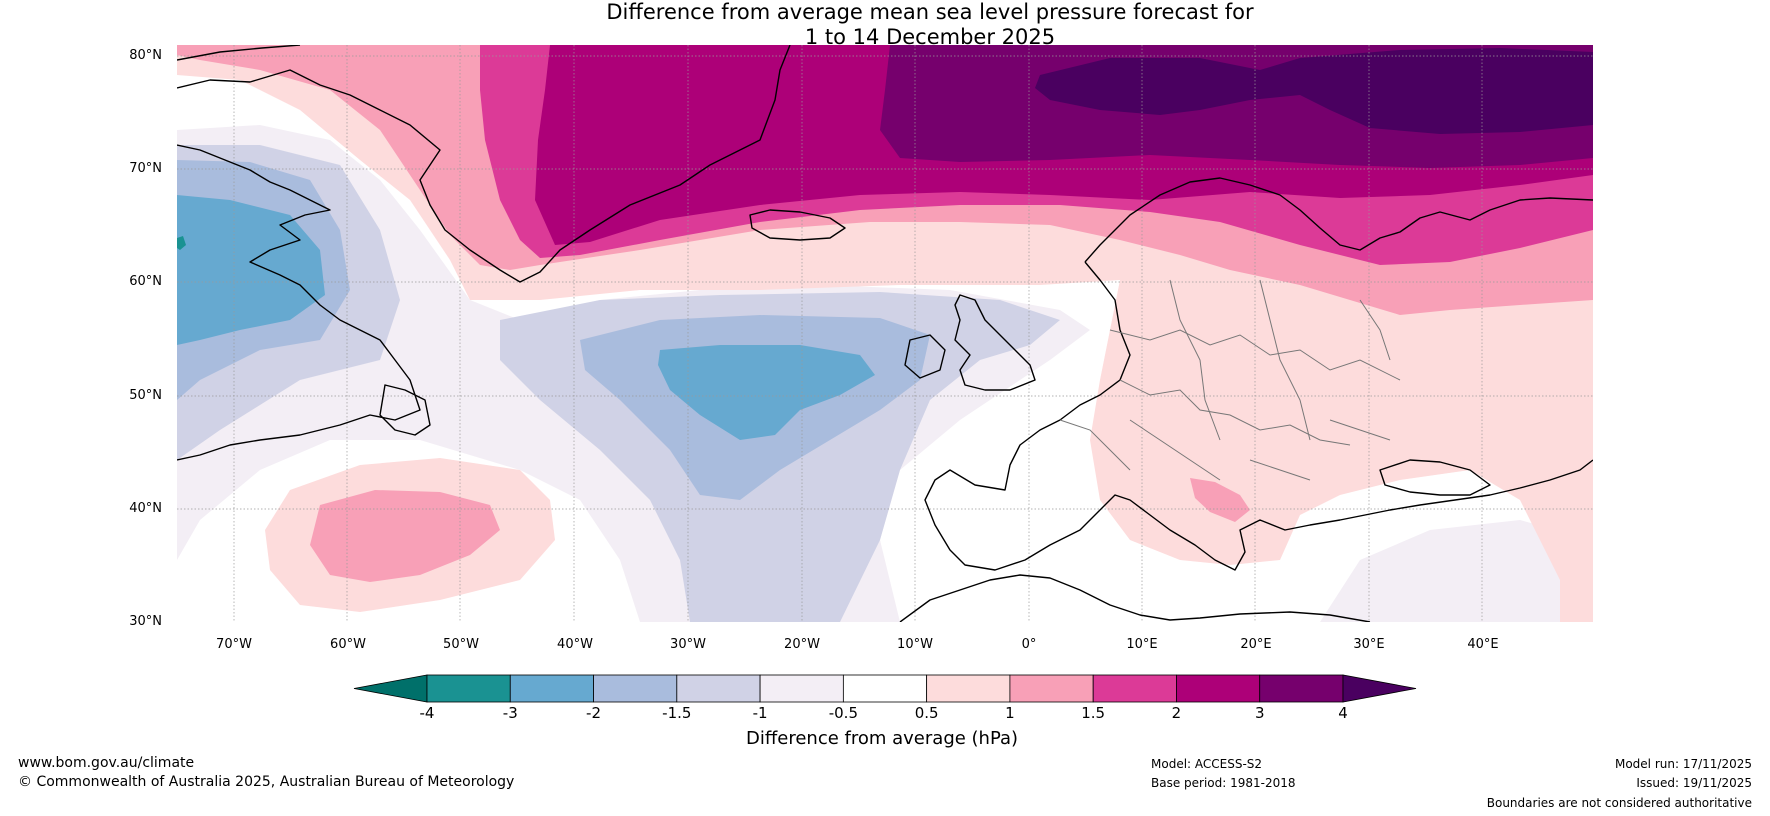 The height and width of the screenshot is (816, 1770). I want to click on lon-label-40e: 40°E, so click(1483, 644).